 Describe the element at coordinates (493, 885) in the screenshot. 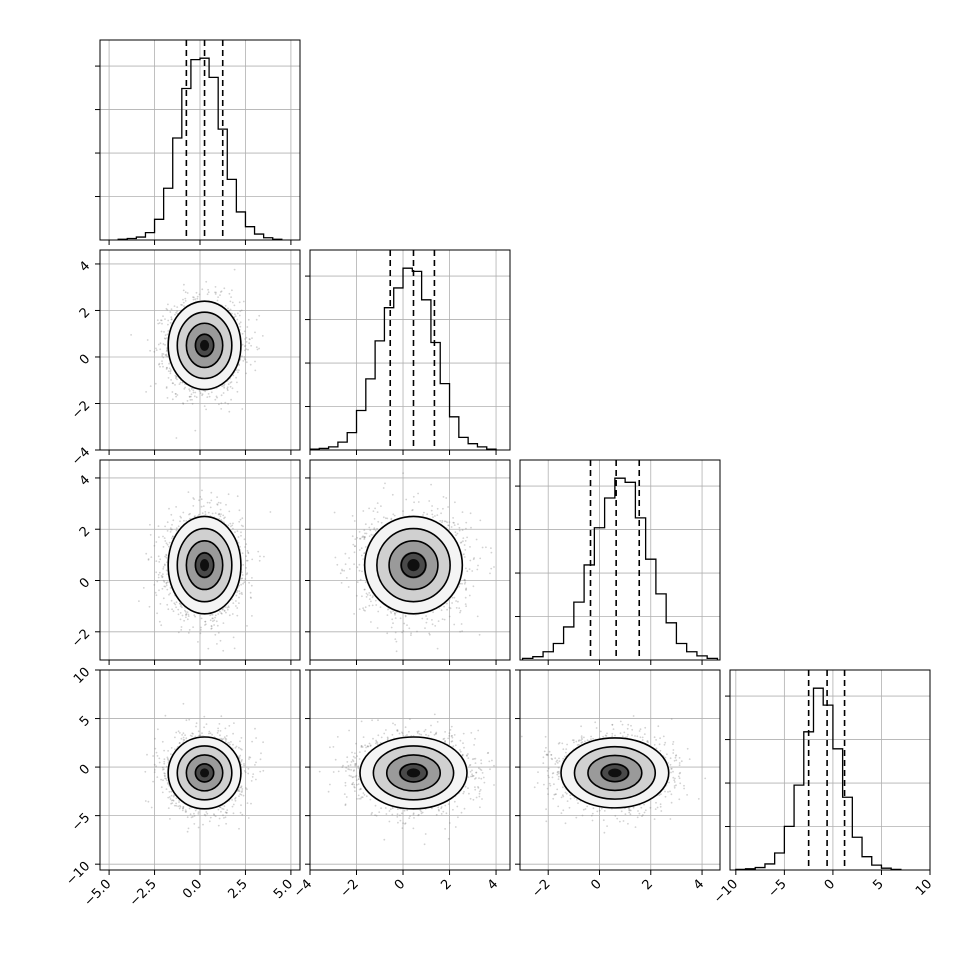

I see `x-tick-label-1-4: 4` at that location.